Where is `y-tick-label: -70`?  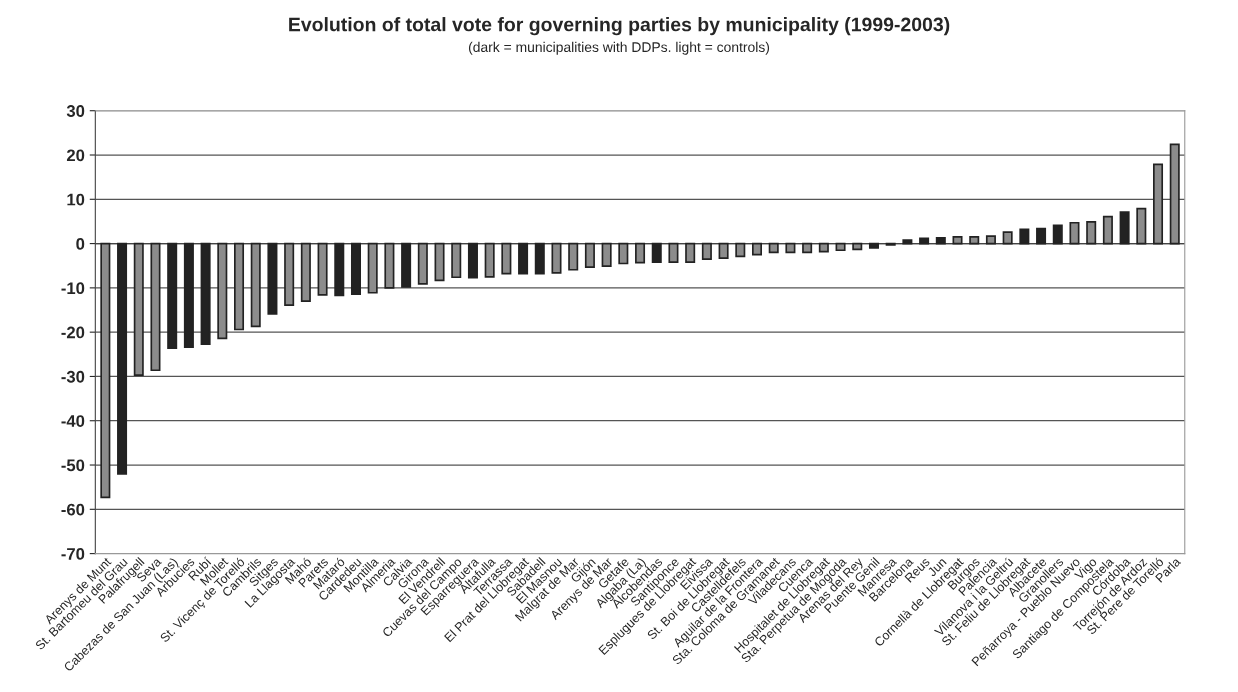
y-tick-label: -70 is located at coordinates (73, 554).